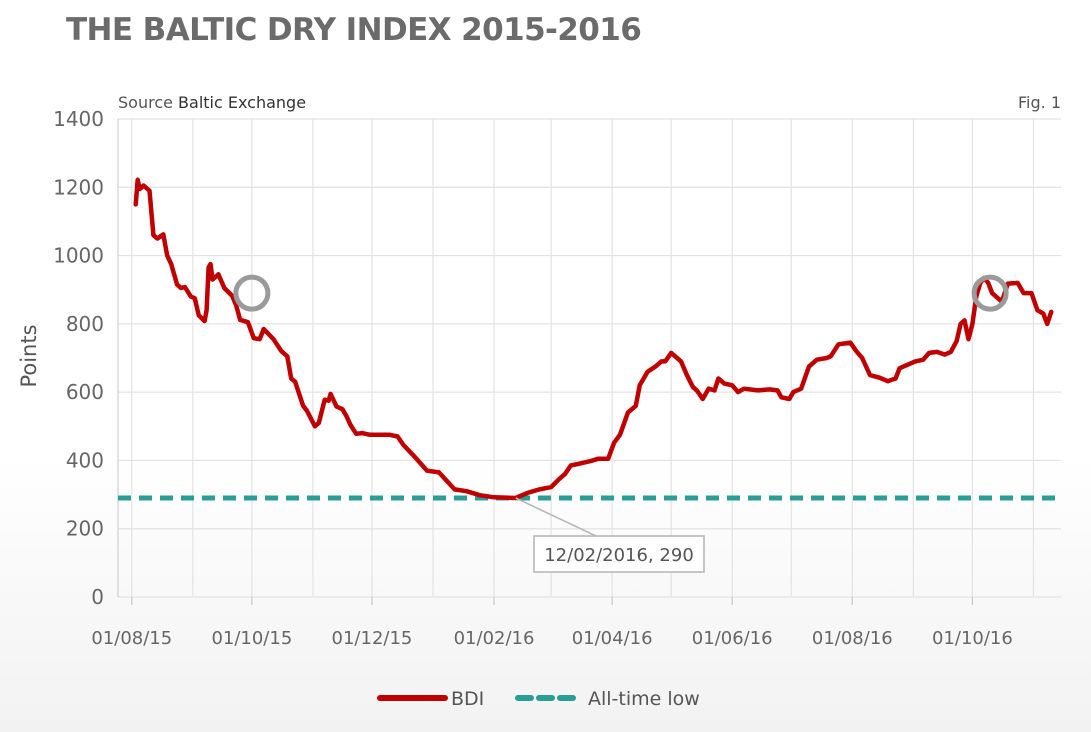  What do you see at coordinates (29, 355) in the screenshot?
I see `y-axis-title: Points` at bounding box center [29, 355].